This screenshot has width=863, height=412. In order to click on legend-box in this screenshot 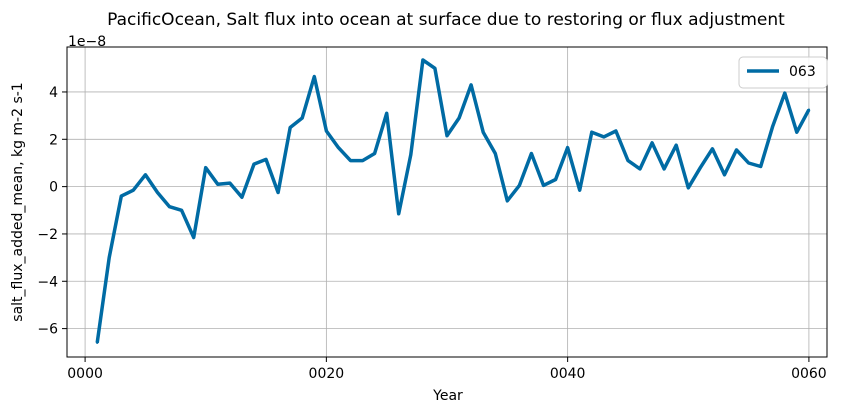, I will do `click(783, 72)`.